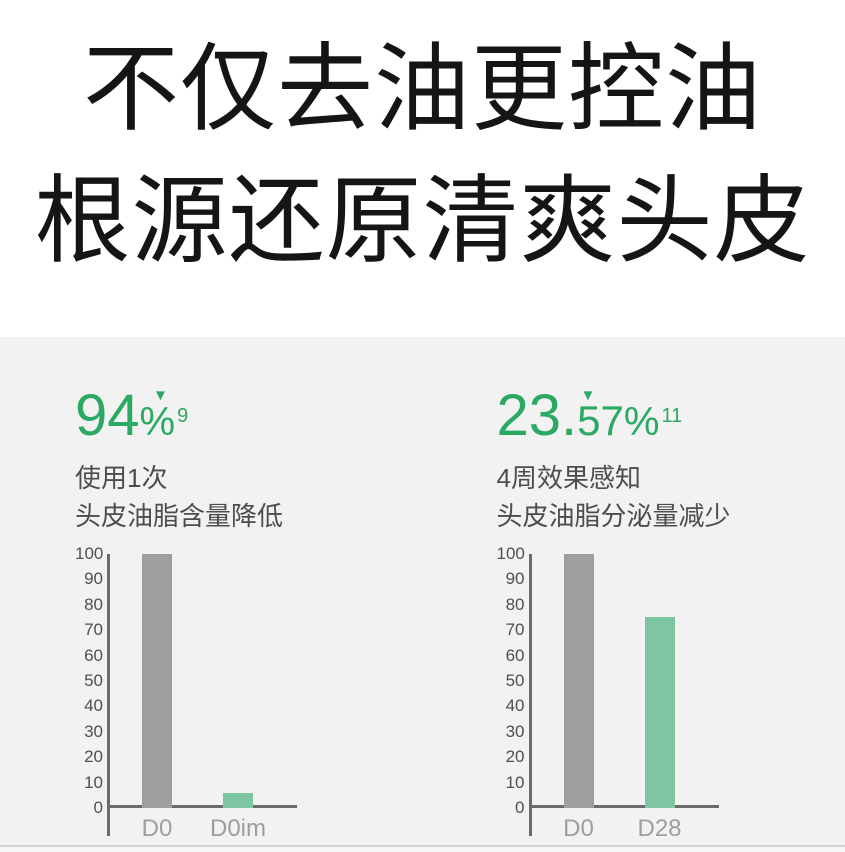  What do you see at coordinates (107, 415) in the screenshot?
I see `stat-number-large: 94` at bounding box center [107, 415].